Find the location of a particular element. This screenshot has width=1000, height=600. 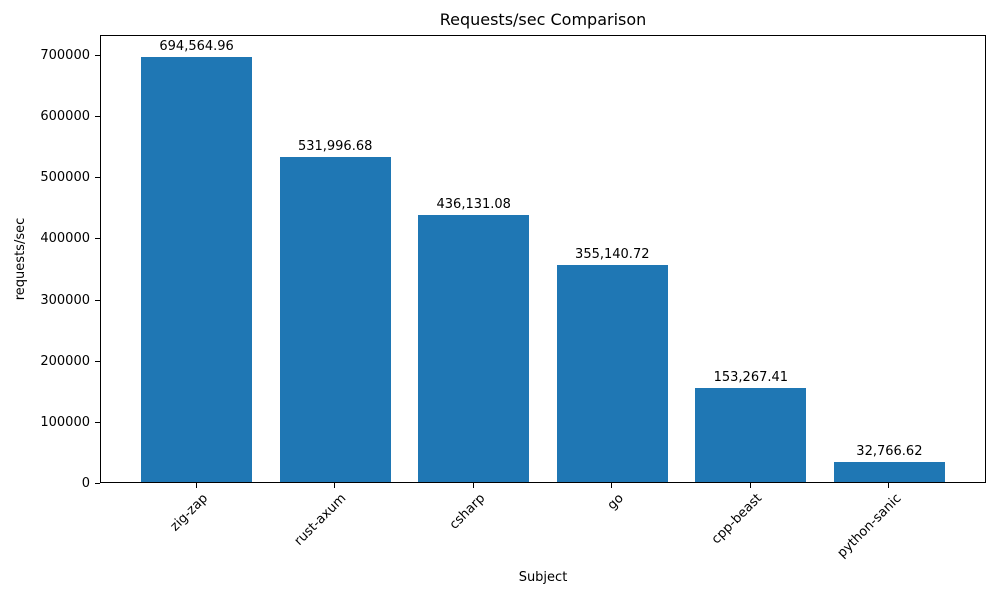

x-axis-label: Subject is located at coordinates (543, 577).